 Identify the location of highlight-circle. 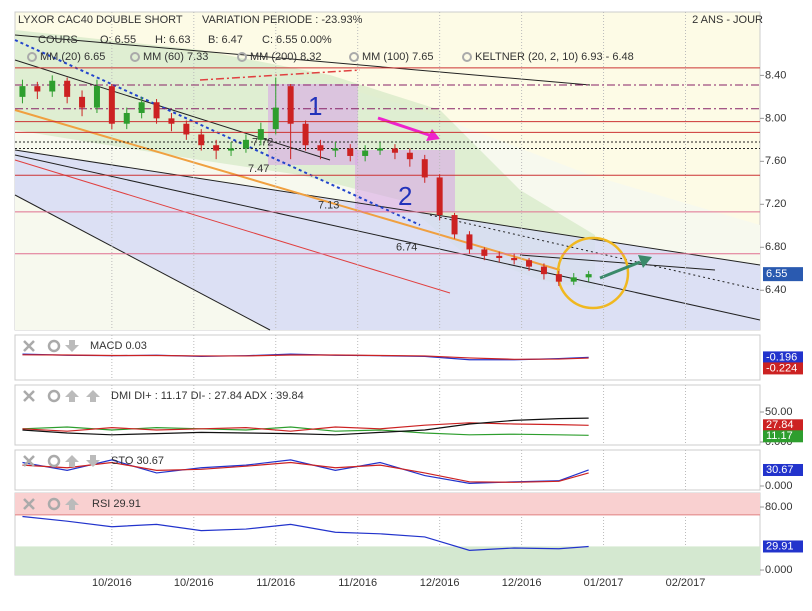
(593, 273).